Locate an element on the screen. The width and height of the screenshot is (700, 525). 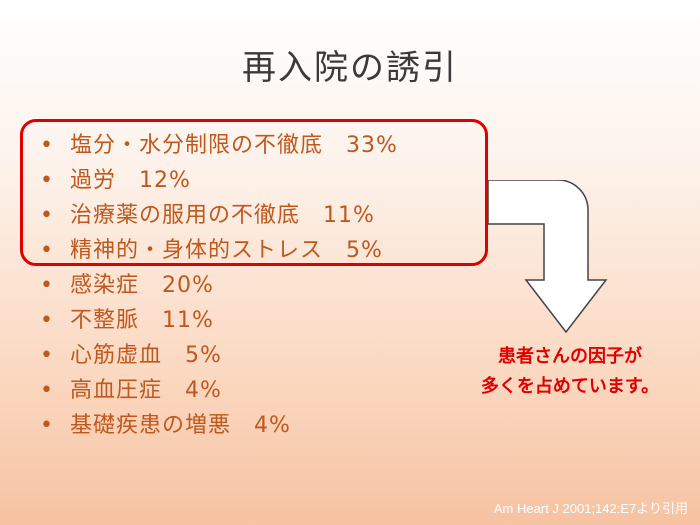
bullet-item: • 塩分・水分制限の不徹底 33% is located at coordinates (219, 145).